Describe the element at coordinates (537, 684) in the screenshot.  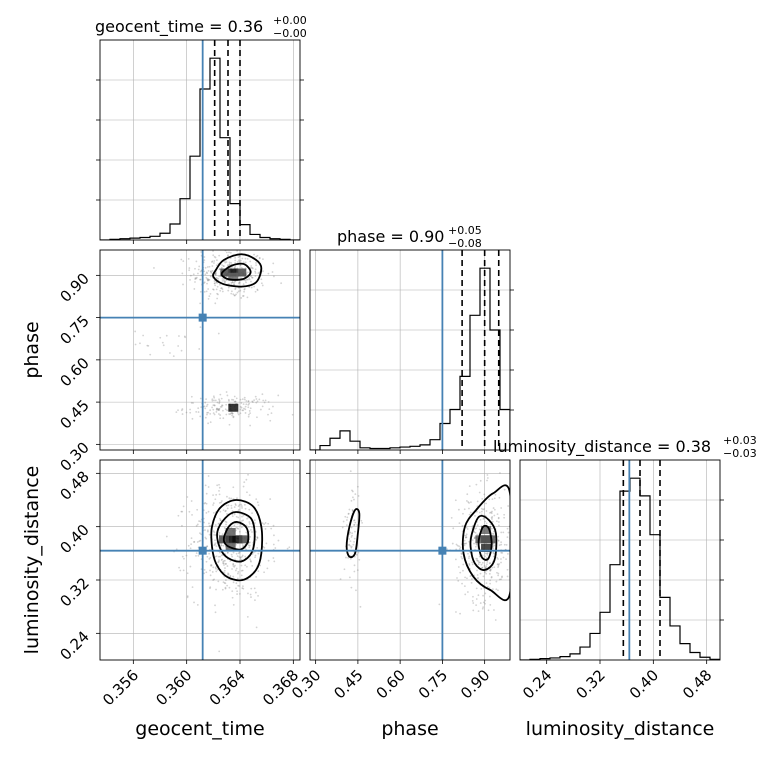
I see `x-tick-label: 0.24` at that location.